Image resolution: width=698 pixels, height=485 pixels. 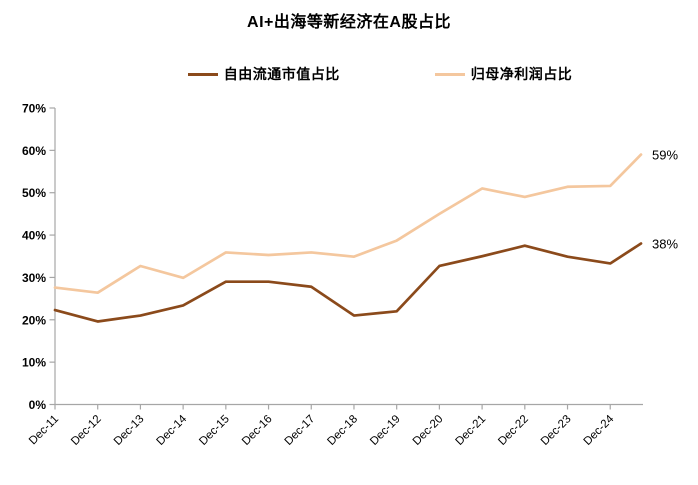 What do you see at coordinates (34, 320) in the screenshot?
I see `y-tick-label: 20%` at bounding box center [34, 320].